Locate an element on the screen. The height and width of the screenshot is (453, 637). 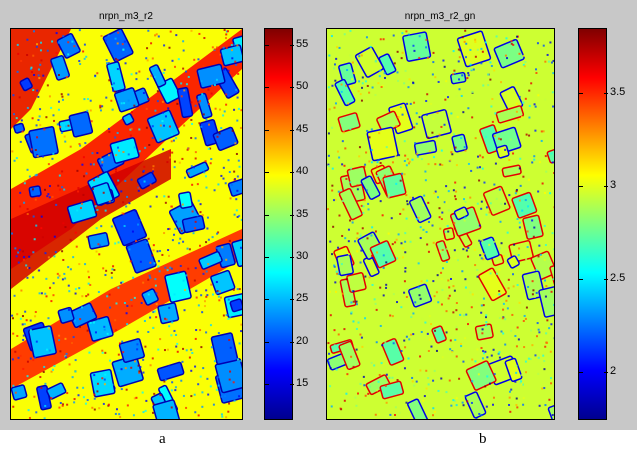
colorbar-tick-label: 50 is located at coordinates (302, 86).